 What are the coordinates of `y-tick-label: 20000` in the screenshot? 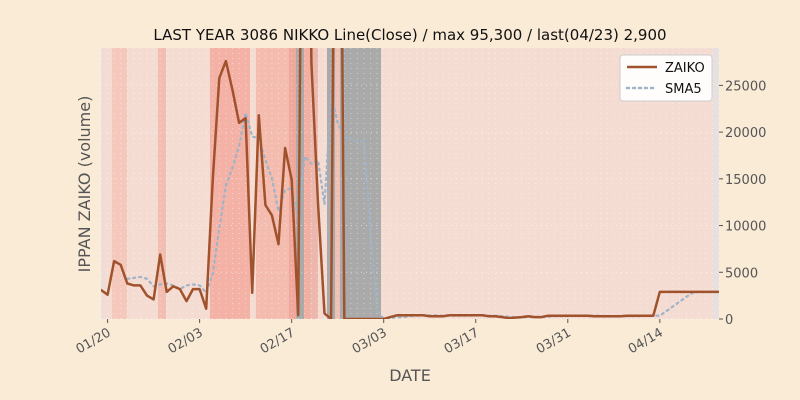 It's located at (745, 133).